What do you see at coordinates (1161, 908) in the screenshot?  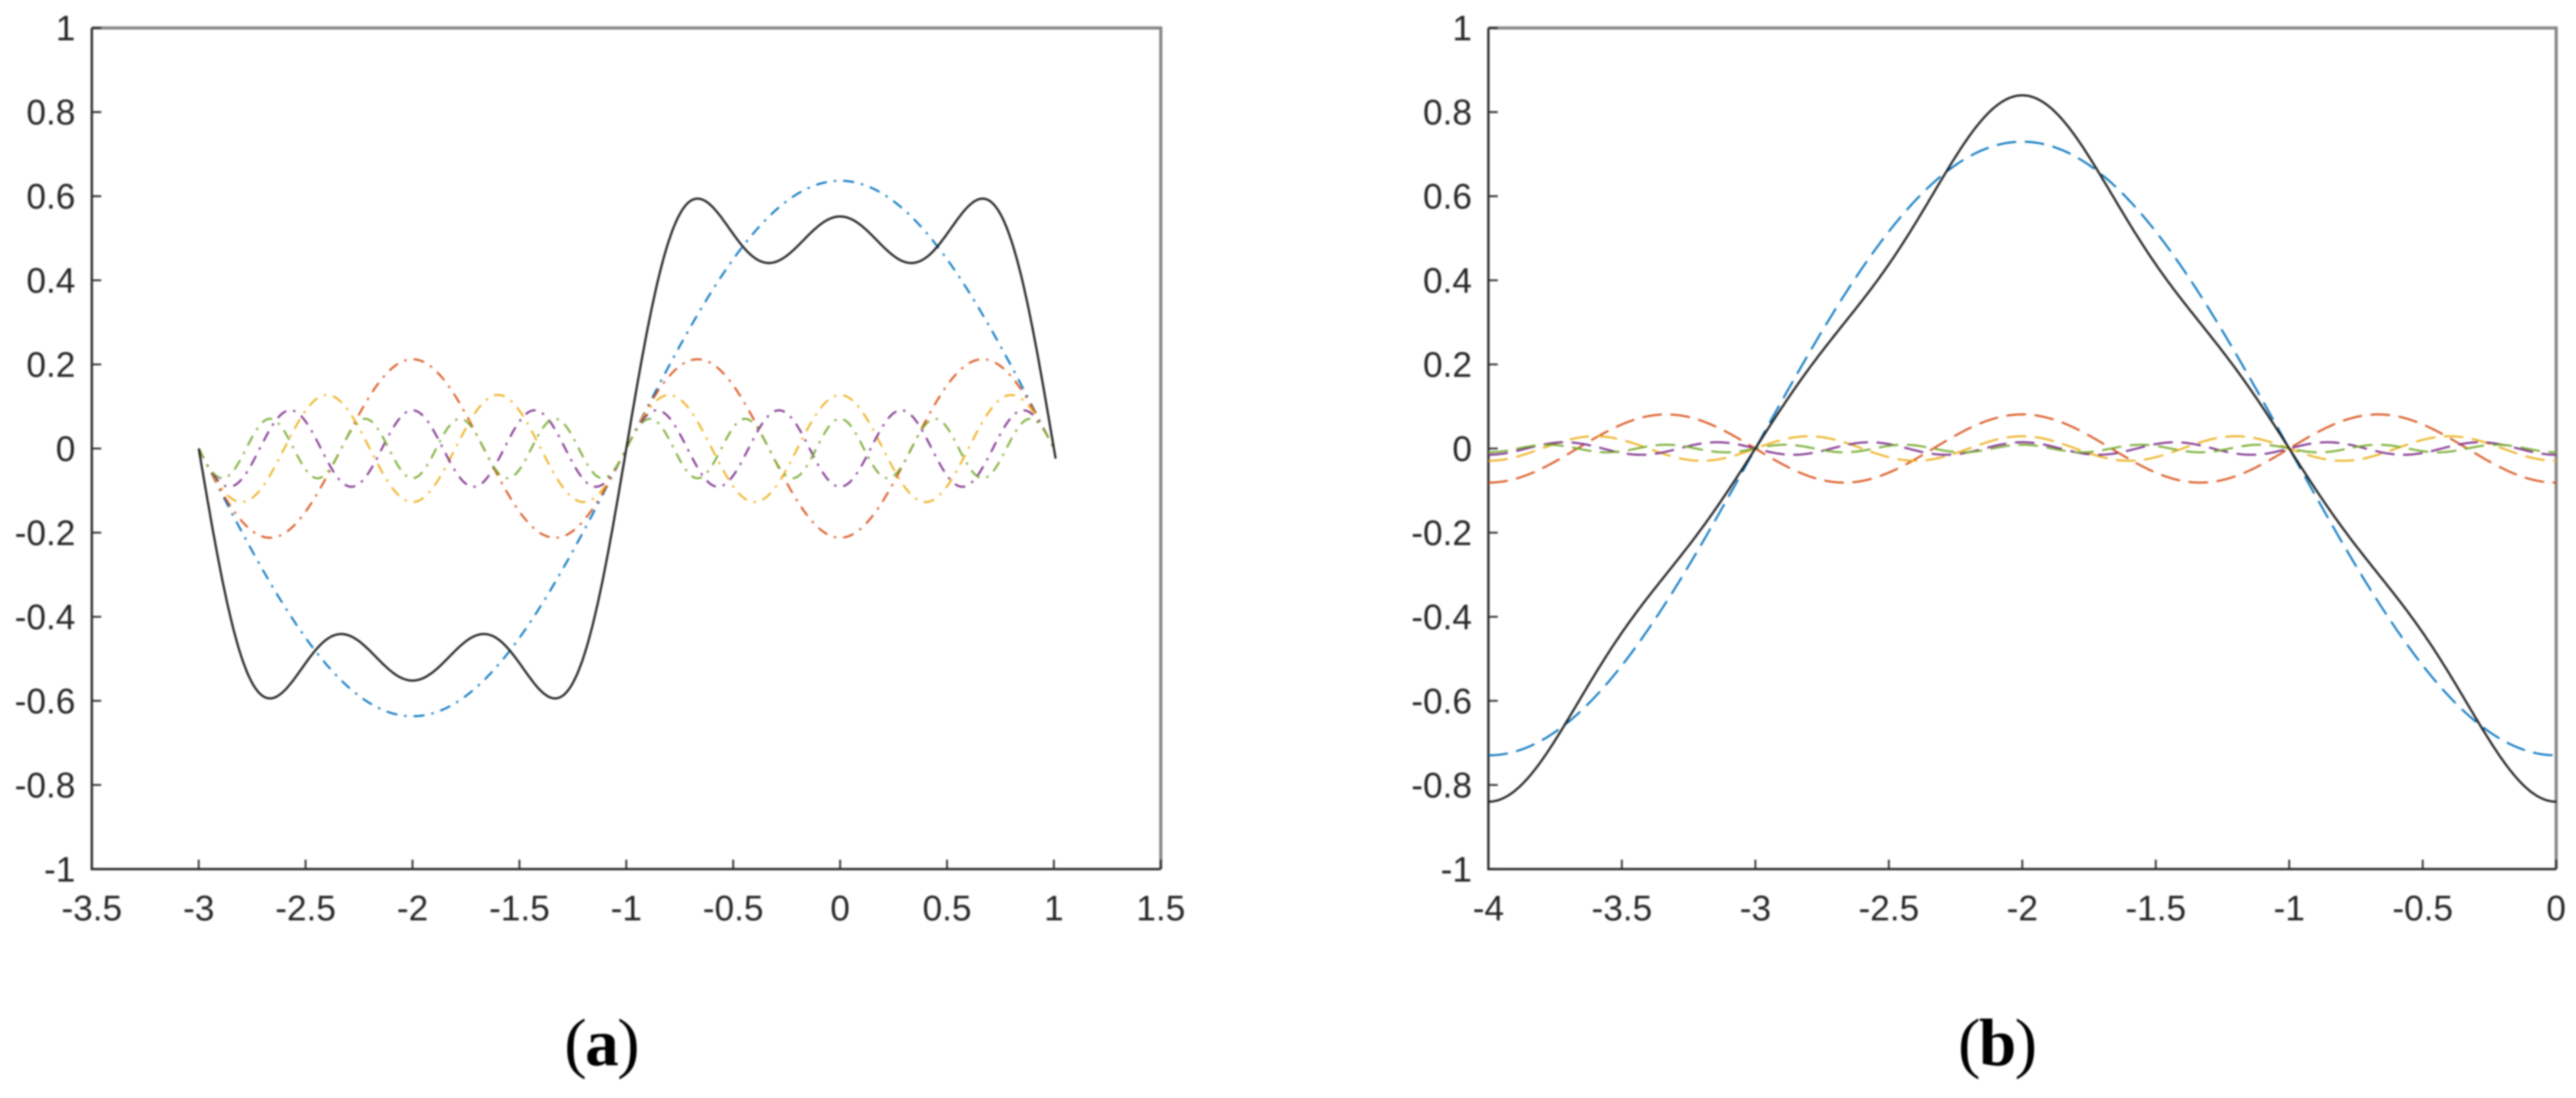 I see `svg-text: 1.5` at bounding box center [1161, 908].